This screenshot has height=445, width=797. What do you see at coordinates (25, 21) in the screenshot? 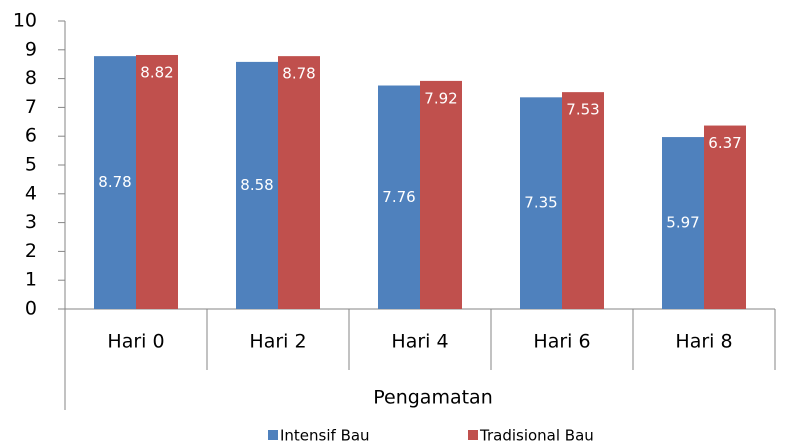
I see `y-tick-label: 10` at bounding box center [25, 21].